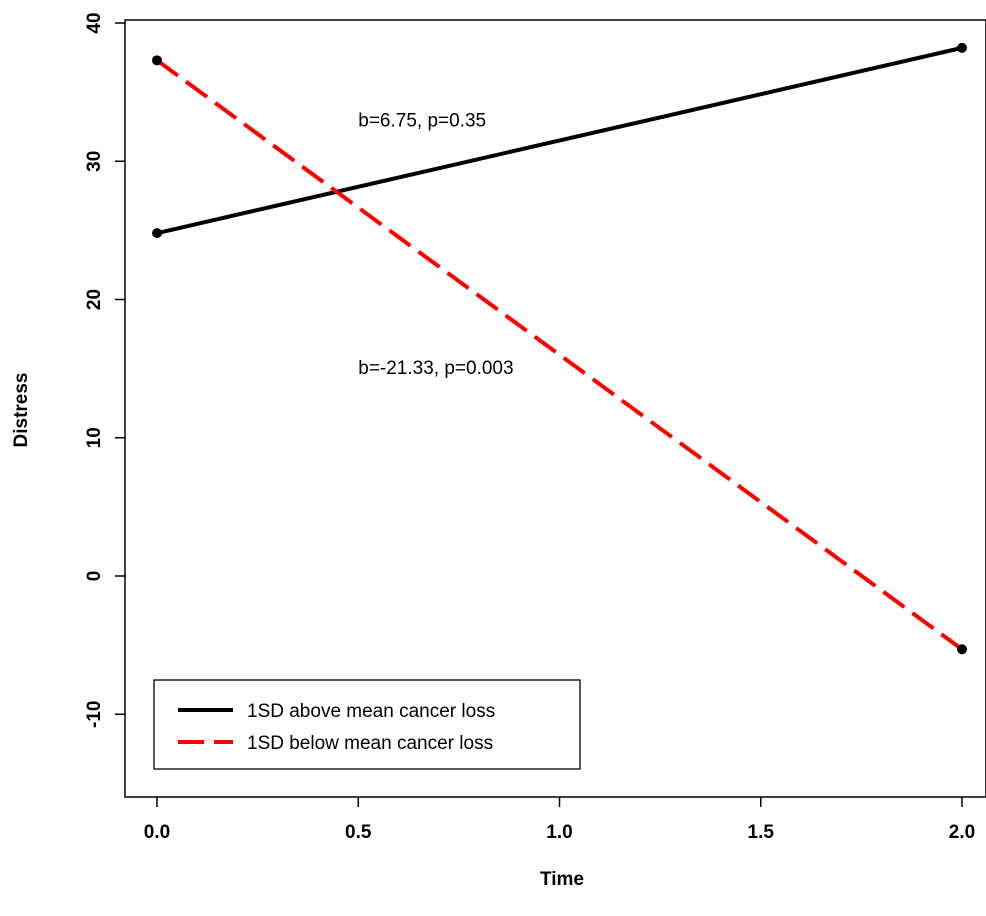 The height and width of the screenshot is (916, 986). Describe the element at coordinates (94, 714) in the screenshot. I see `y-tick-label-0: -10` at that location.